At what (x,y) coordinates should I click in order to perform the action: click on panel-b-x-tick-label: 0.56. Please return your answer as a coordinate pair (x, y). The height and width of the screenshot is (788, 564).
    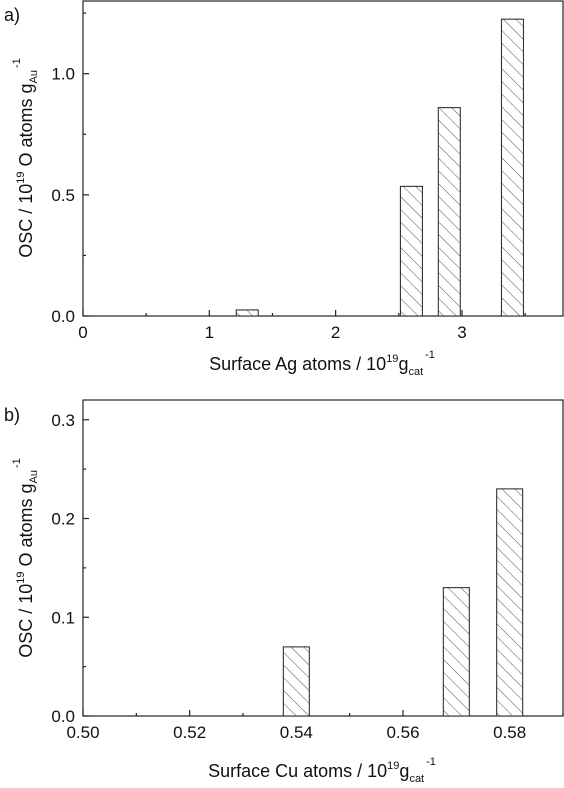
    Looking at the image, I should click on (402, 732).